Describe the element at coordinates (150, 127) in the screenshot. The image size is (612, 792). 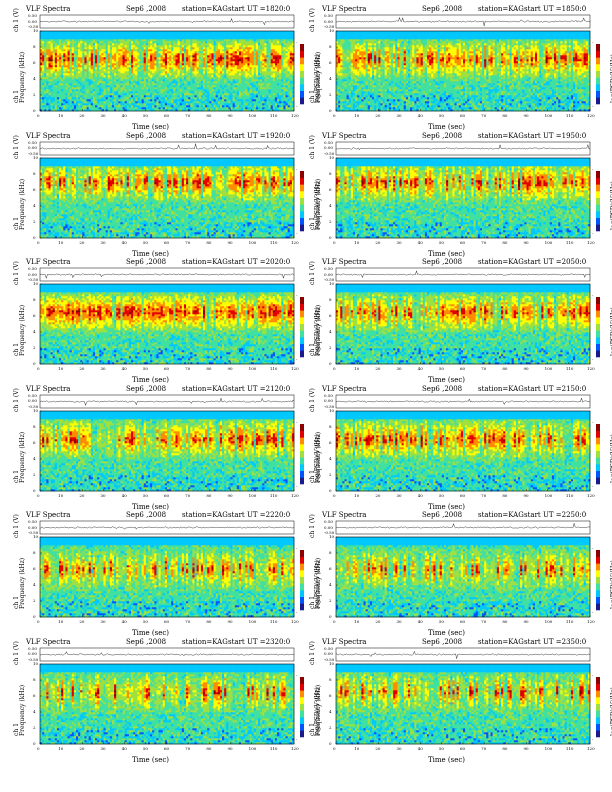
I see `x-axis-label: Time (sec)` at that location.